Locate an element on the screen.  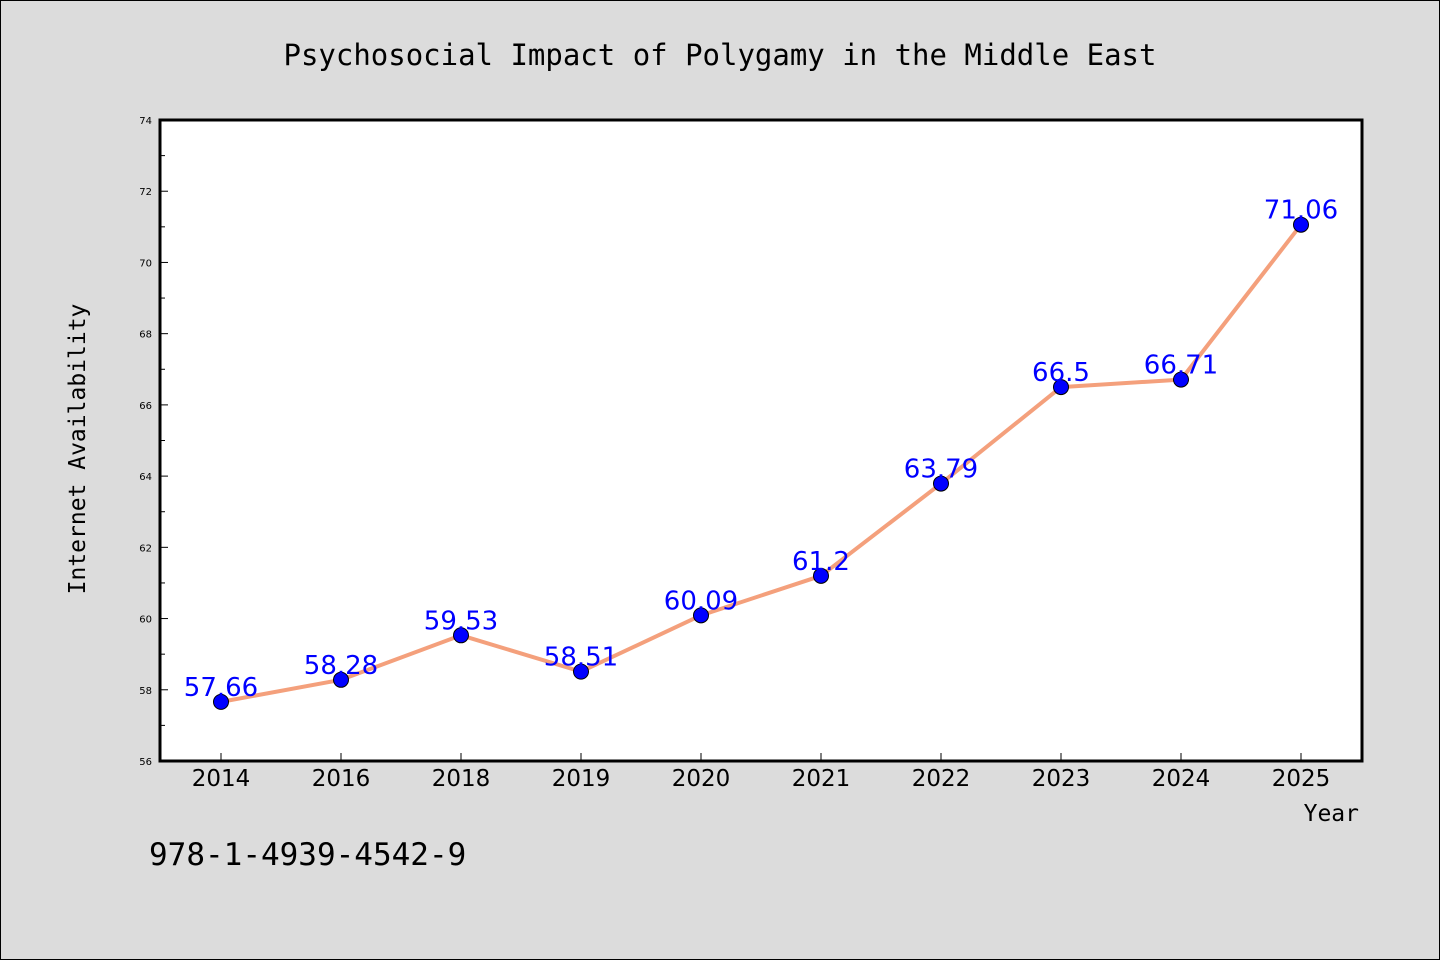
x-tick-label: 2019 is located at coordinates (581, 779).